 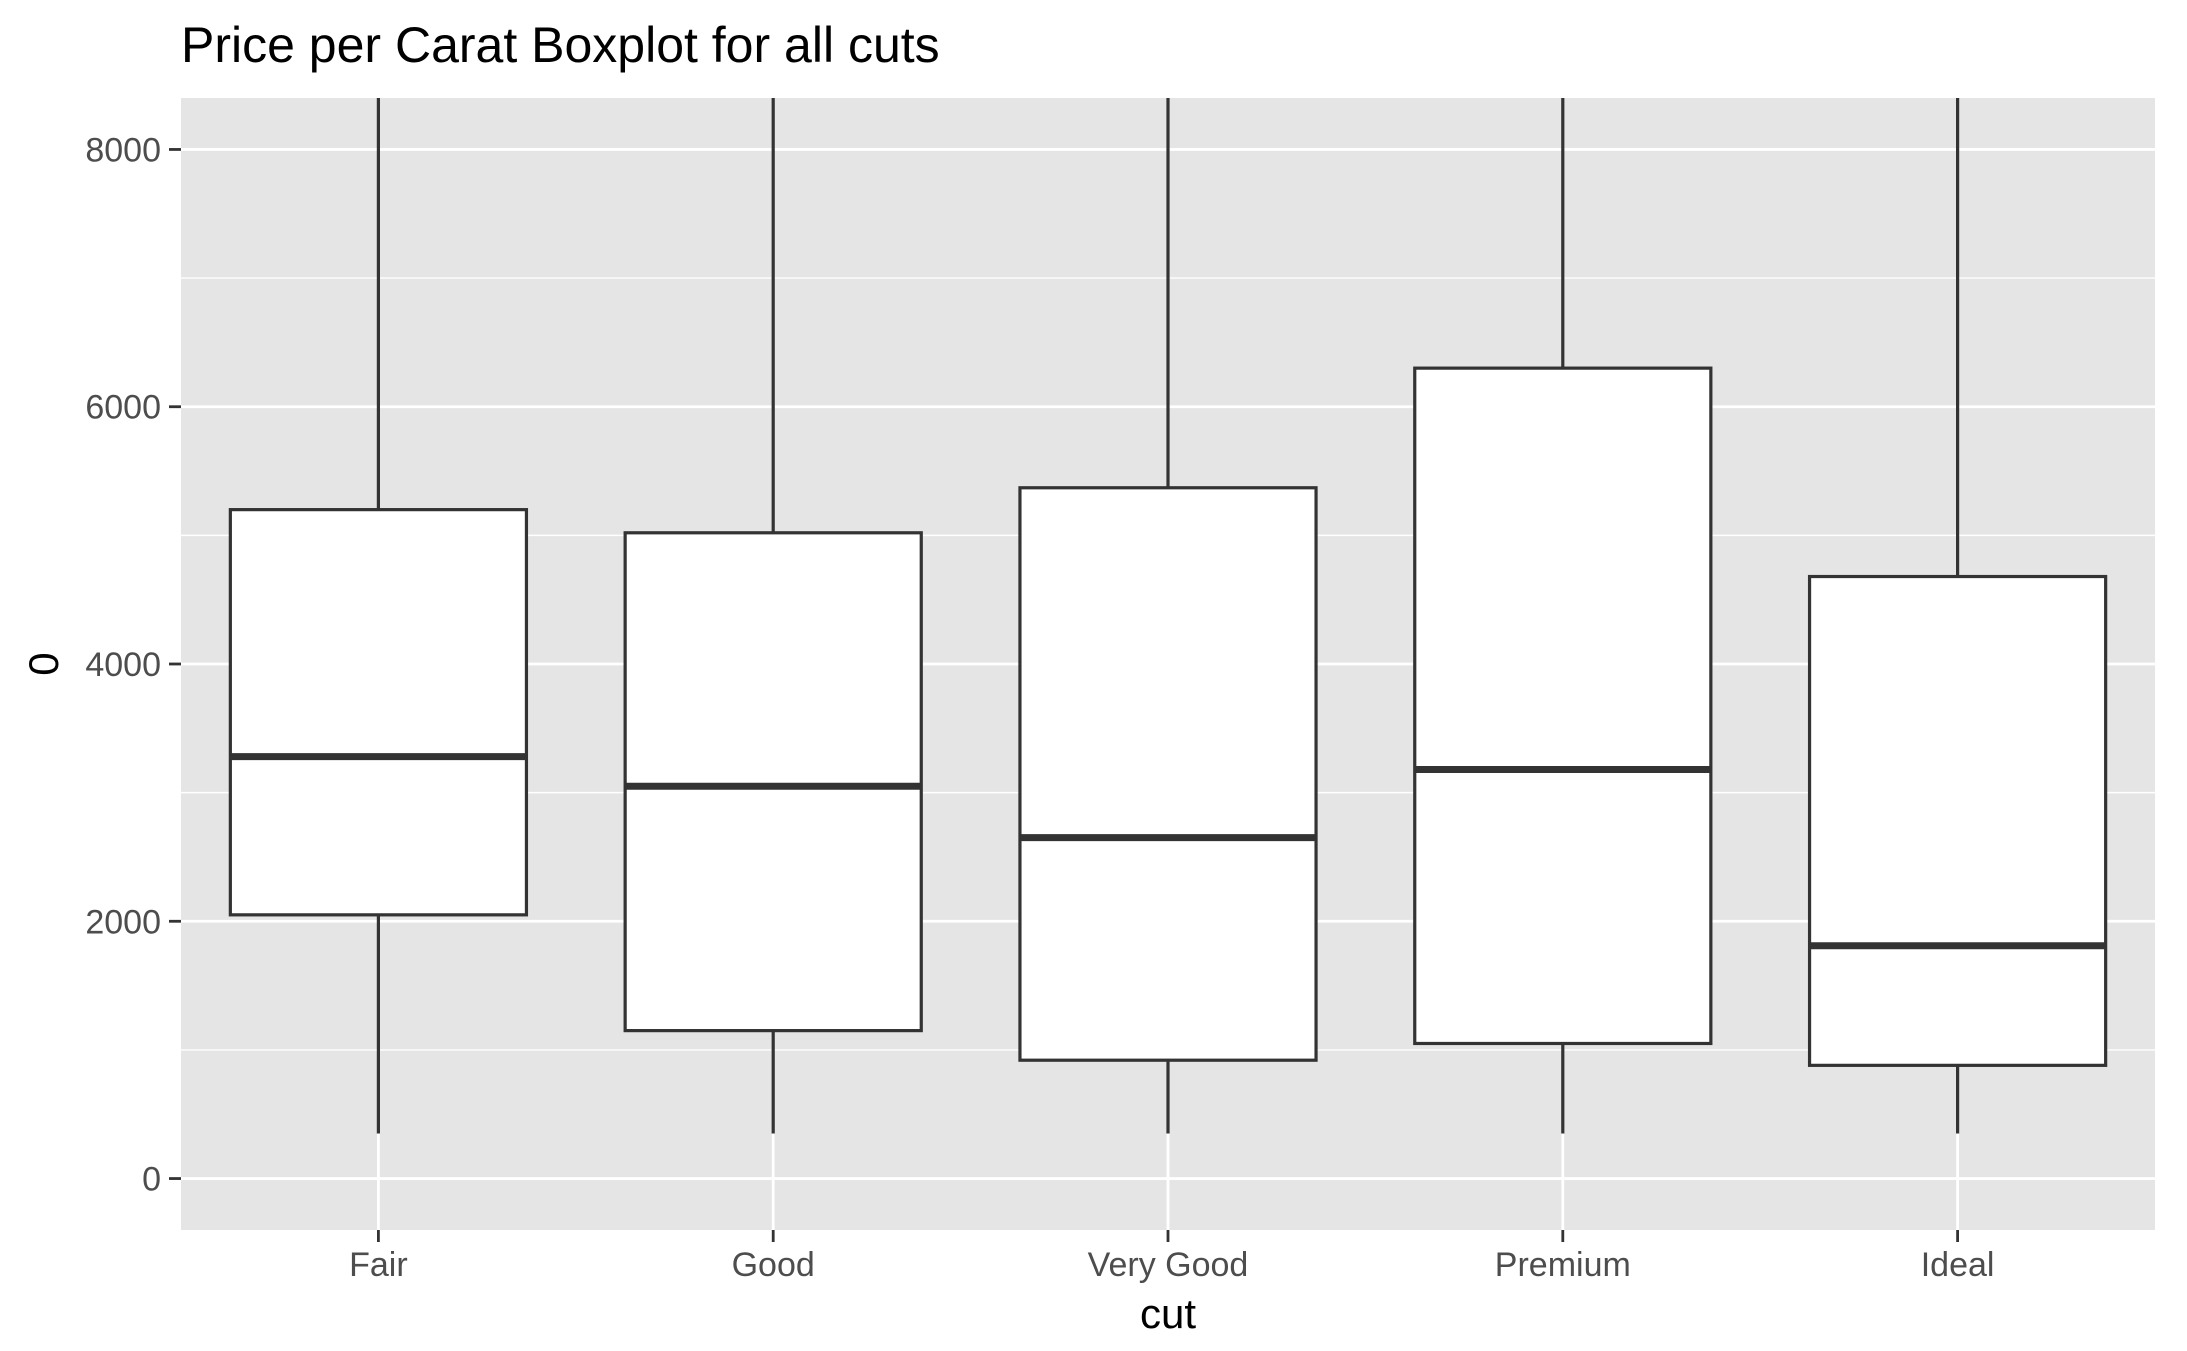 What do you see at coordinates (123, 408) in the screenshot?
I see `y-tick-label: 6000` at bounding box center [123, 408].